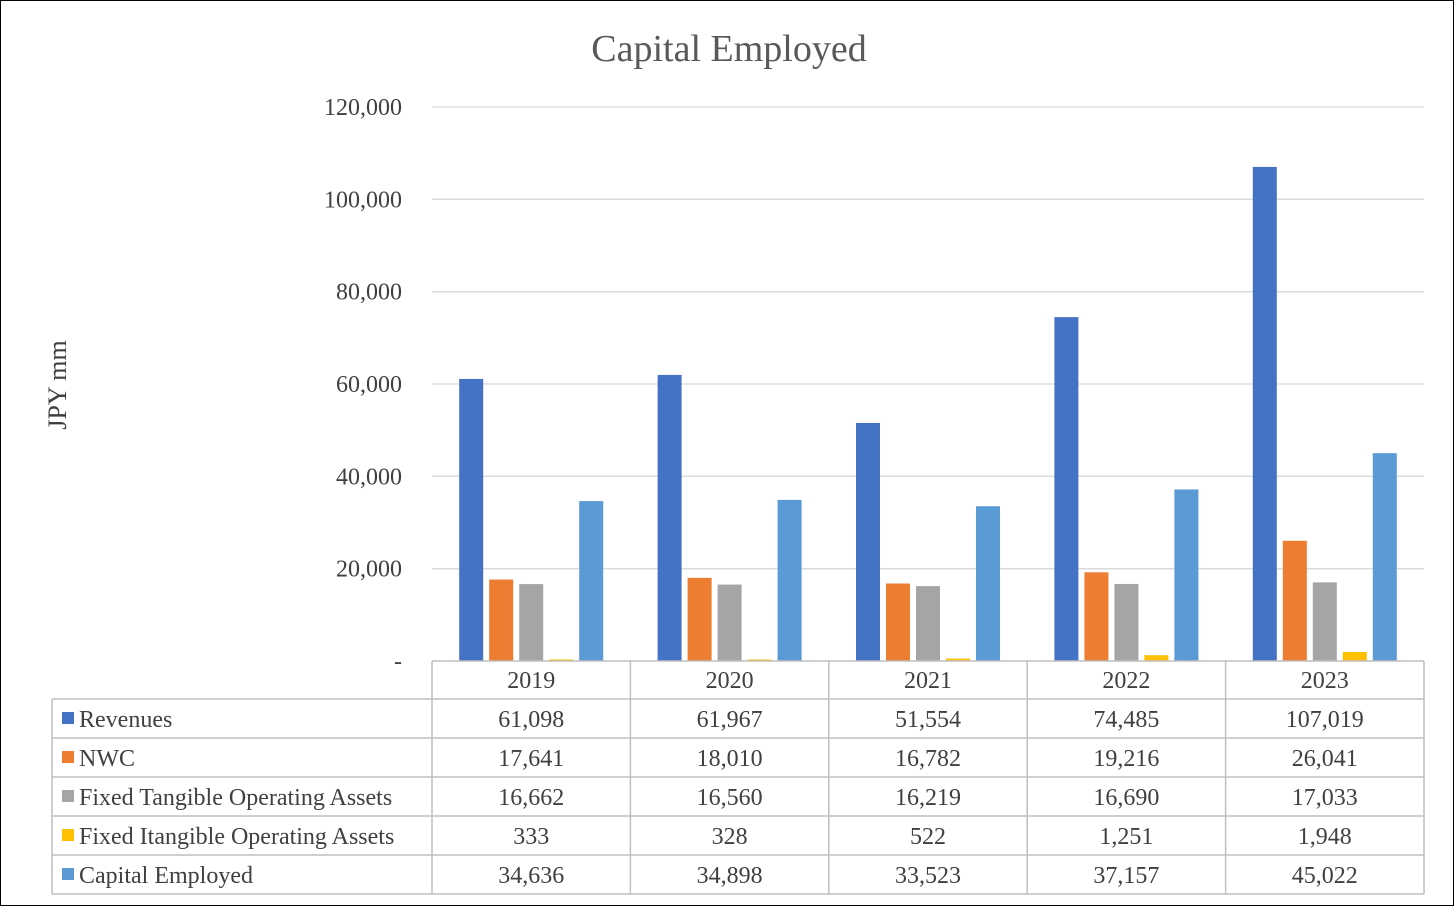 The height and width of the screenshot is (909, 1456). Describe the element at coordinates (1264, 413) in the screenshot. I see `bar-revenues-2023` at that location.